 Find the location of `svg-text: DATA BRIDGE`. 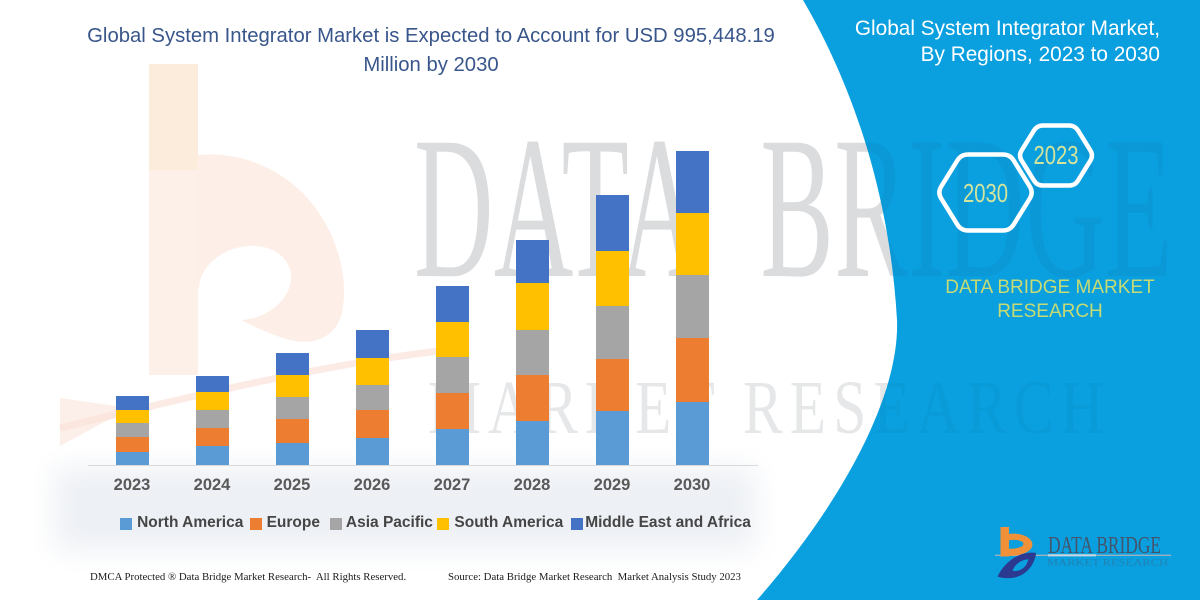

svg-text: DATA BRIDGE is located at coordinates (1104, 546).